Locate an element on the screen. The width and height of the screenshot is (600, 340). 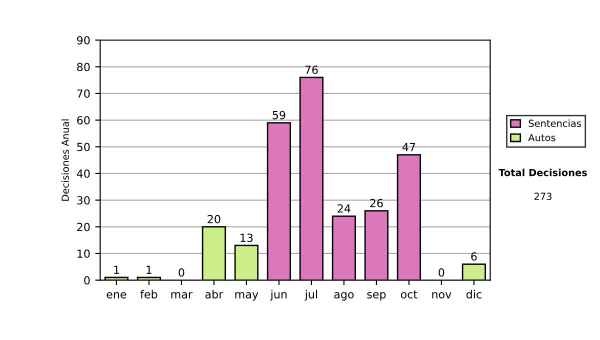
x-tick-label: may is located at coordinates (246, 296).